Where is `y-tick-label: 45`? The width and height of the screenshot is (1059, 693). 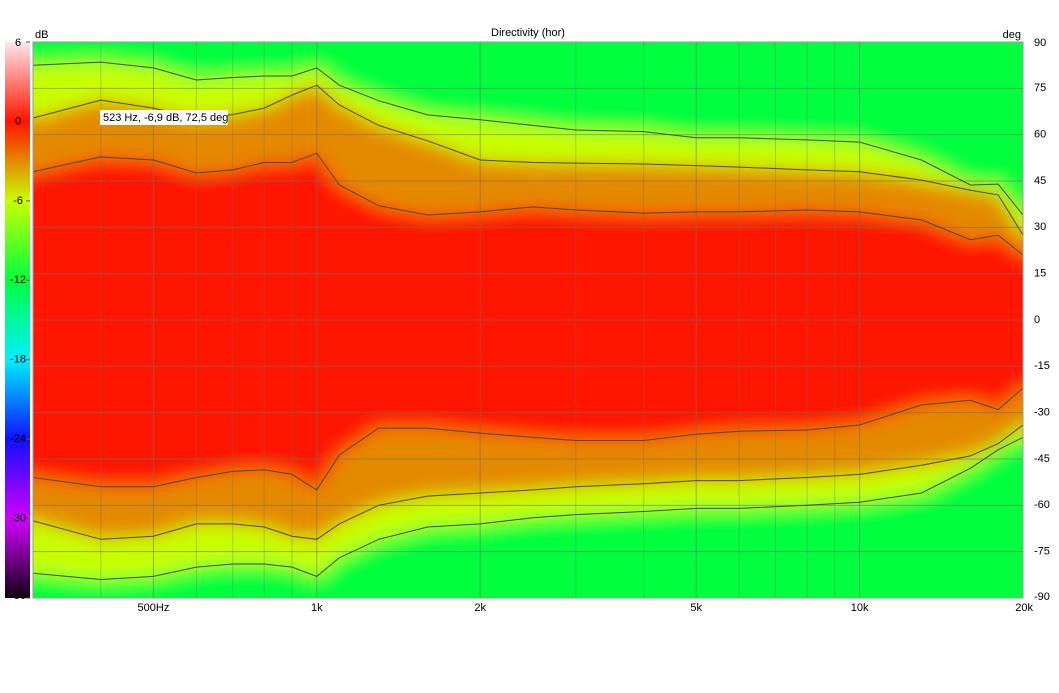
y-tick-label: 45 is located at coordinates (1040, 181).